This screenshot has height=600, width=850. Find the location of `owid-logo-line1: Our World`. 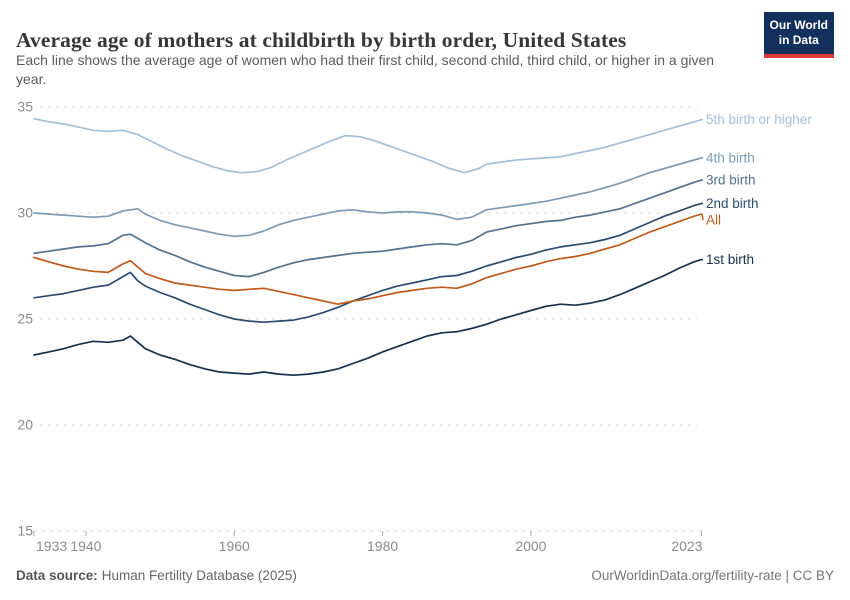

owid-logo-line1: Our World is located at coordinates (798, 25).